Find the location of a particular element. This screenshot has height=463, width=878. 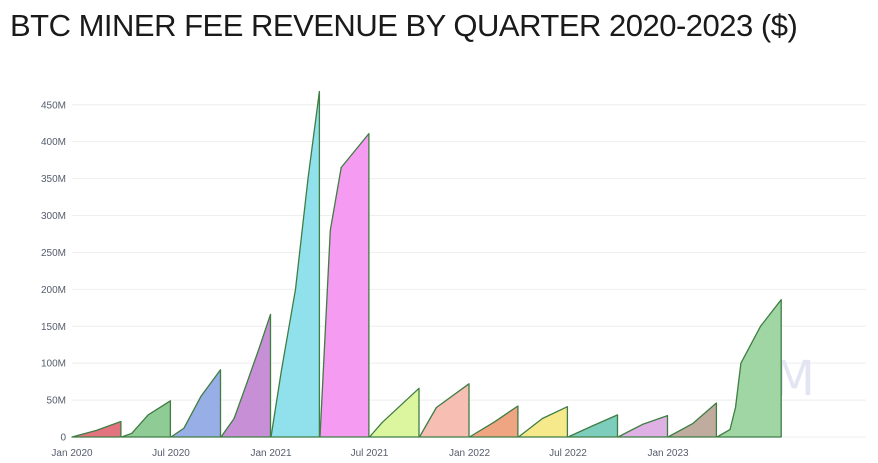

y-tick-label: 150M is located at coordinates (53, 327).